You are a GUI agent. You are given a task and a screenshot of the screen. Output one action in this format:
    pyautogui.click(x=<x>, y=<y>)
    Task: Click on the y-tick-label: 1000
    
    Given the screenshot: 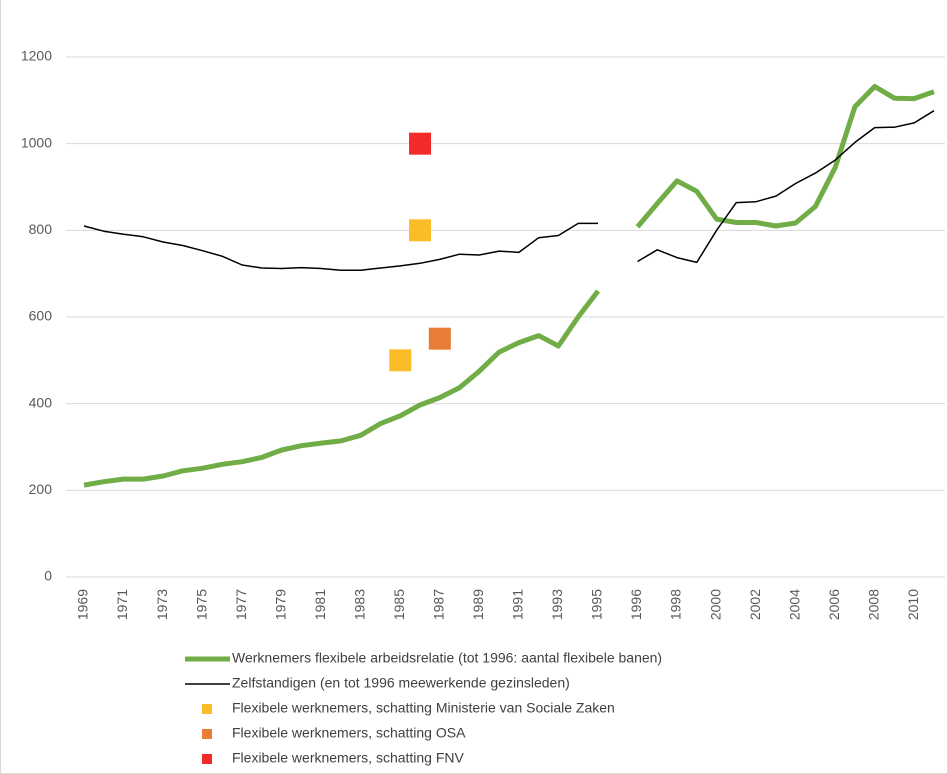 What is the action you would take?
    pyautogui.click(x=36, y=142)
    